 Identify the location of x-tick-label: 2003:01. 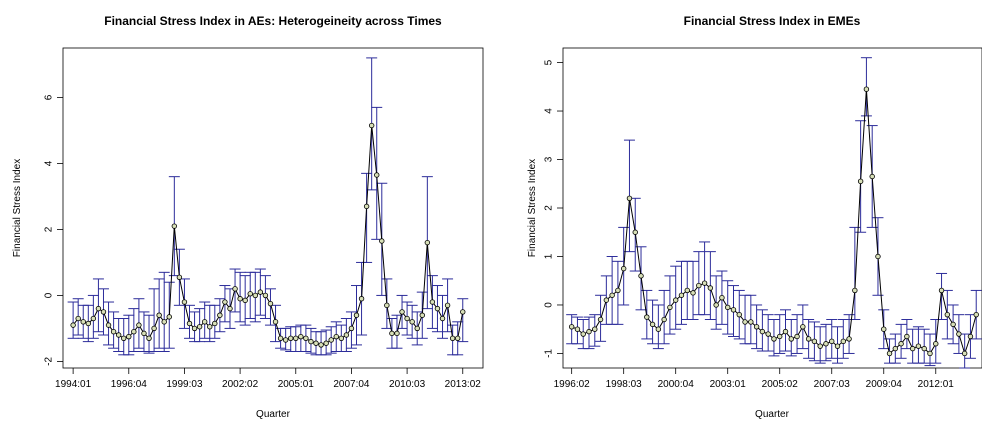
(728, 384).